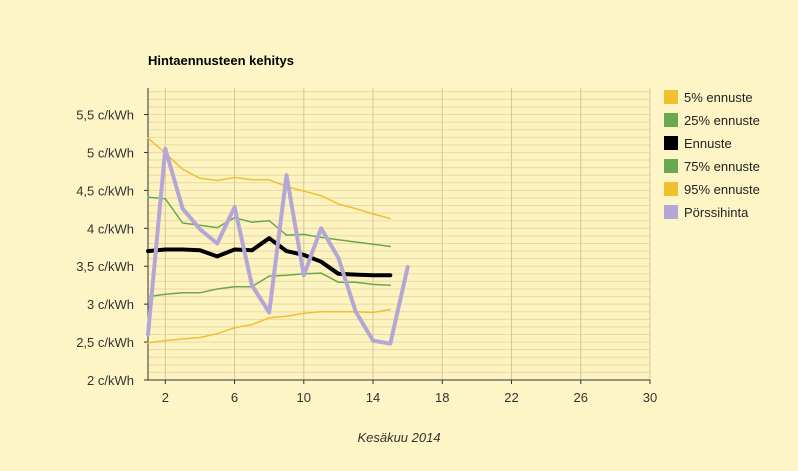 This screenshot has height=471, width=798. I want to click on x-tick-label: 18, so click(442, 397).